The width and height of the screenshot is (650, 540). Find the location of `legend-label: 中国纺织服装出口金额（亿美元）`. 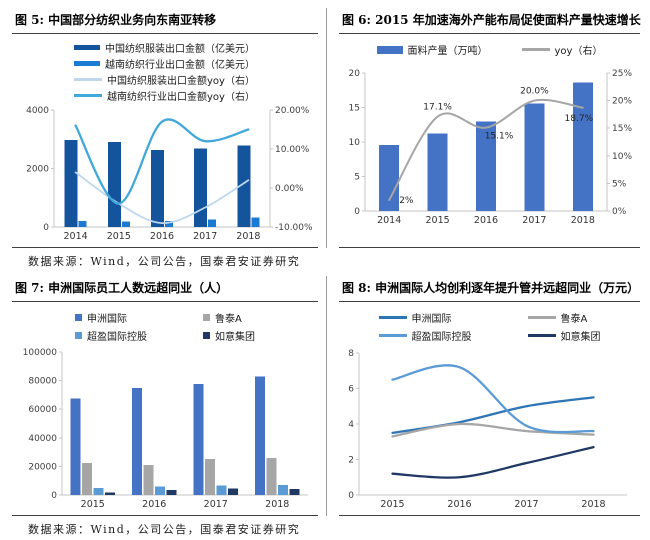

legend-label: 中国纺织服装出口金额（亿美元） is located at coordinates (180, 49).